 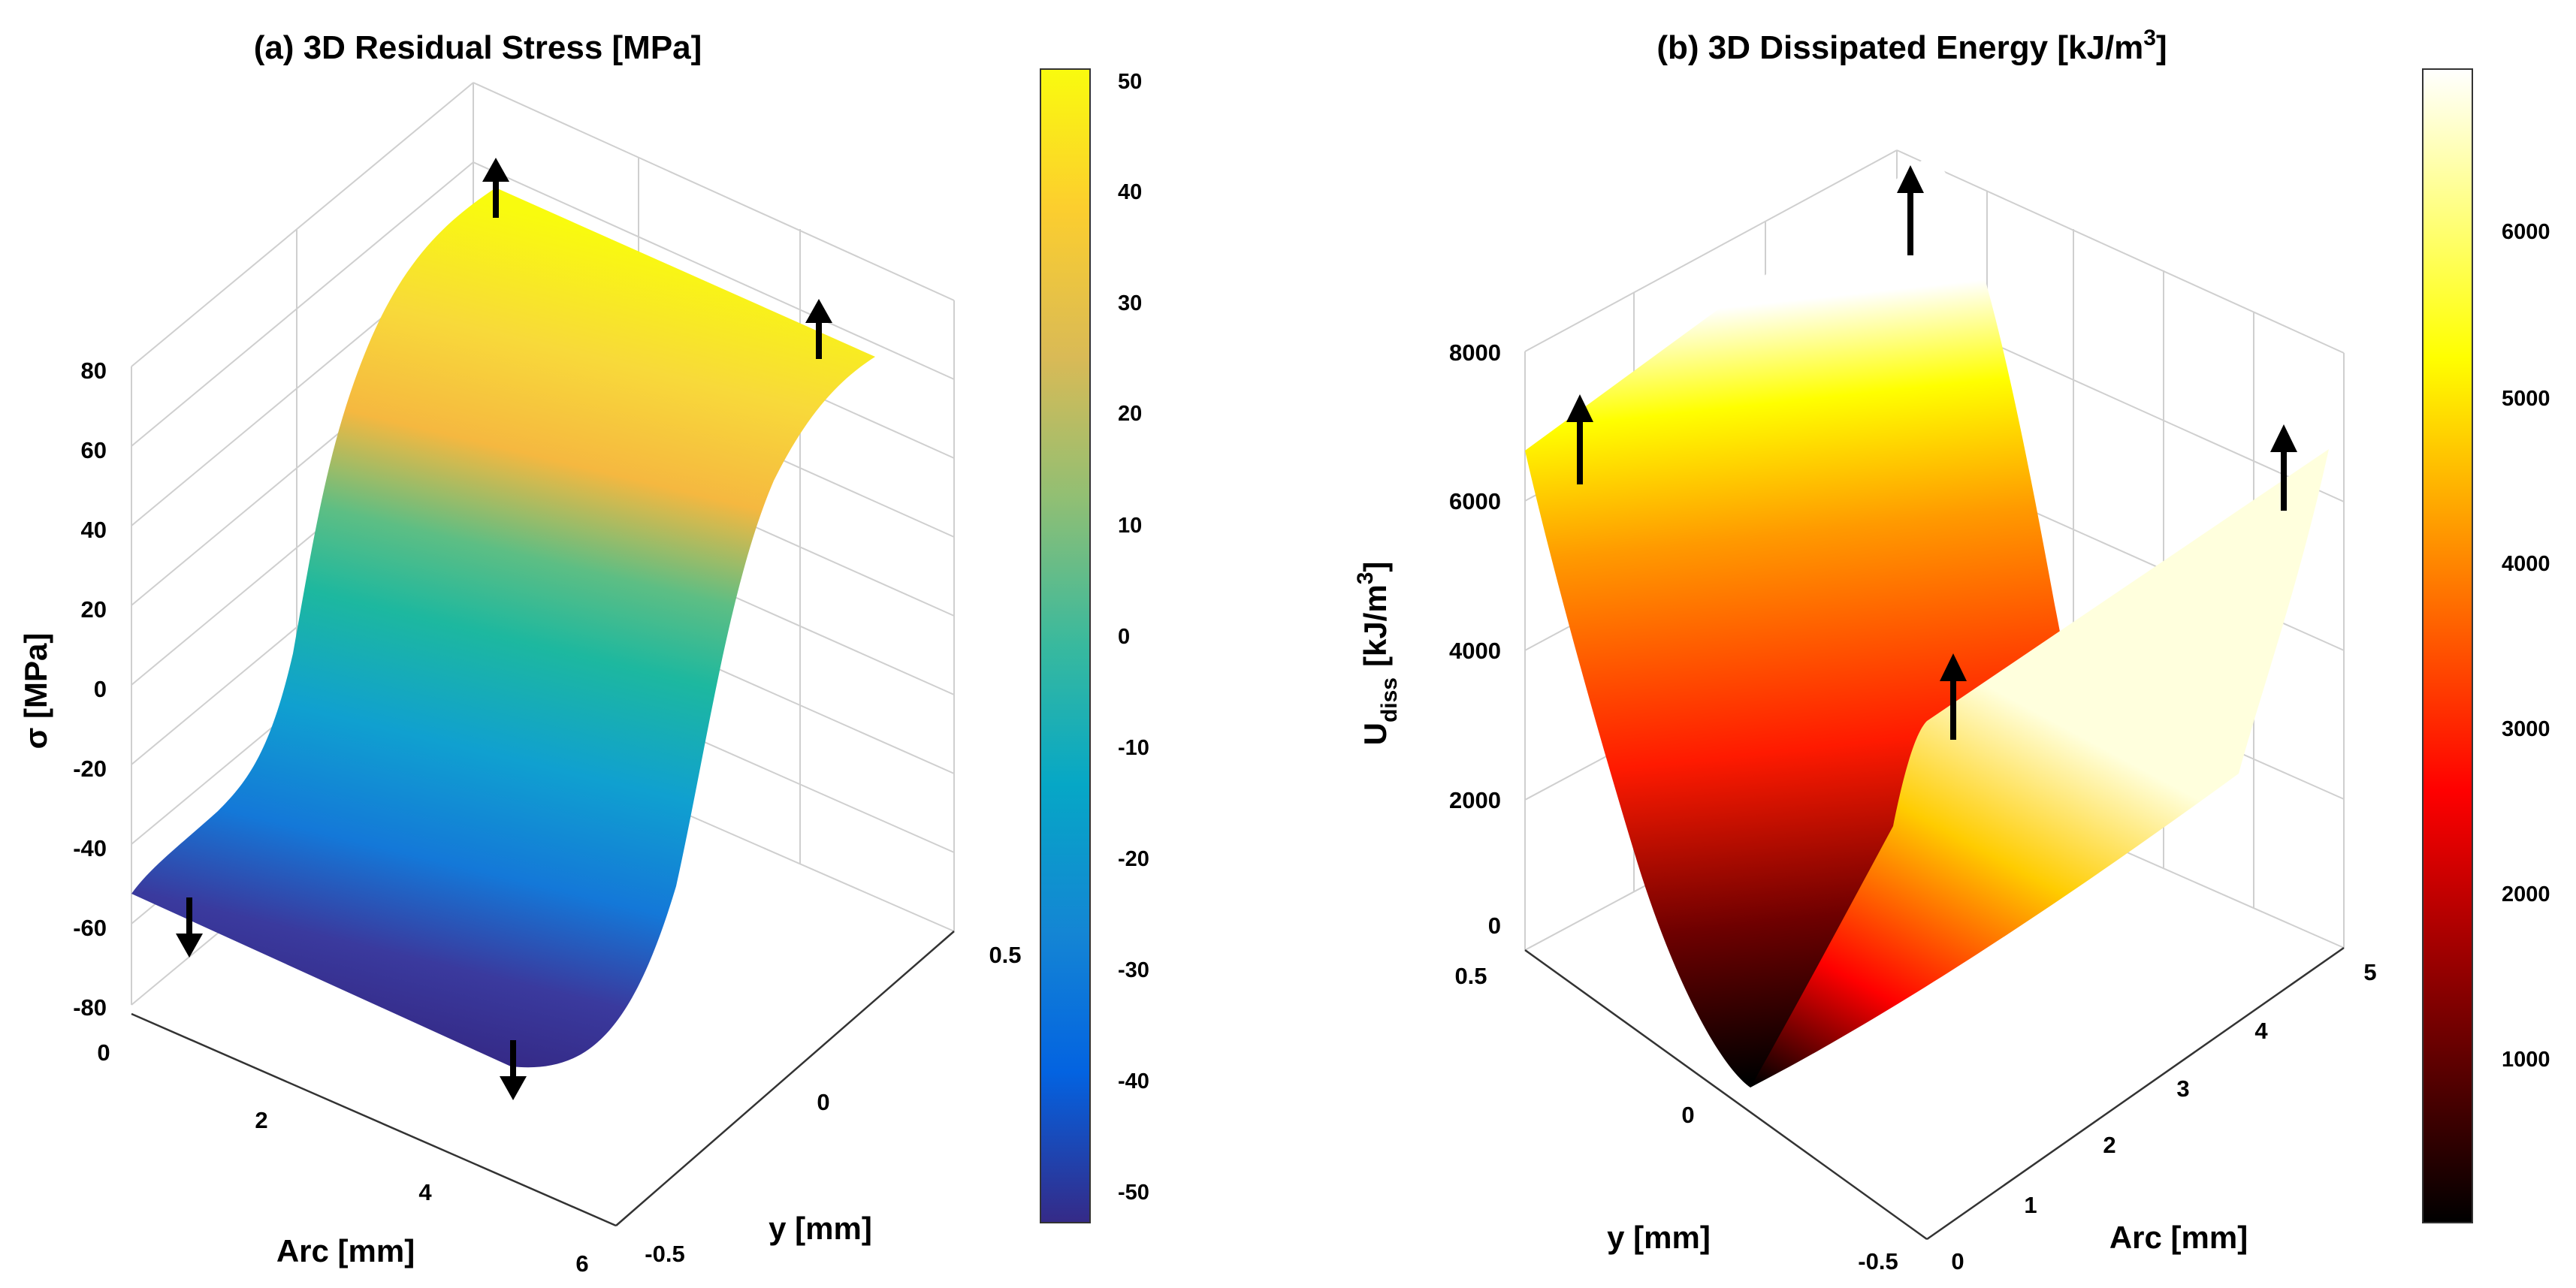 I want to click on panel-b-title: (b) 3D Dissipated Energy [kJ/m3], so click(x=1911, y=46).